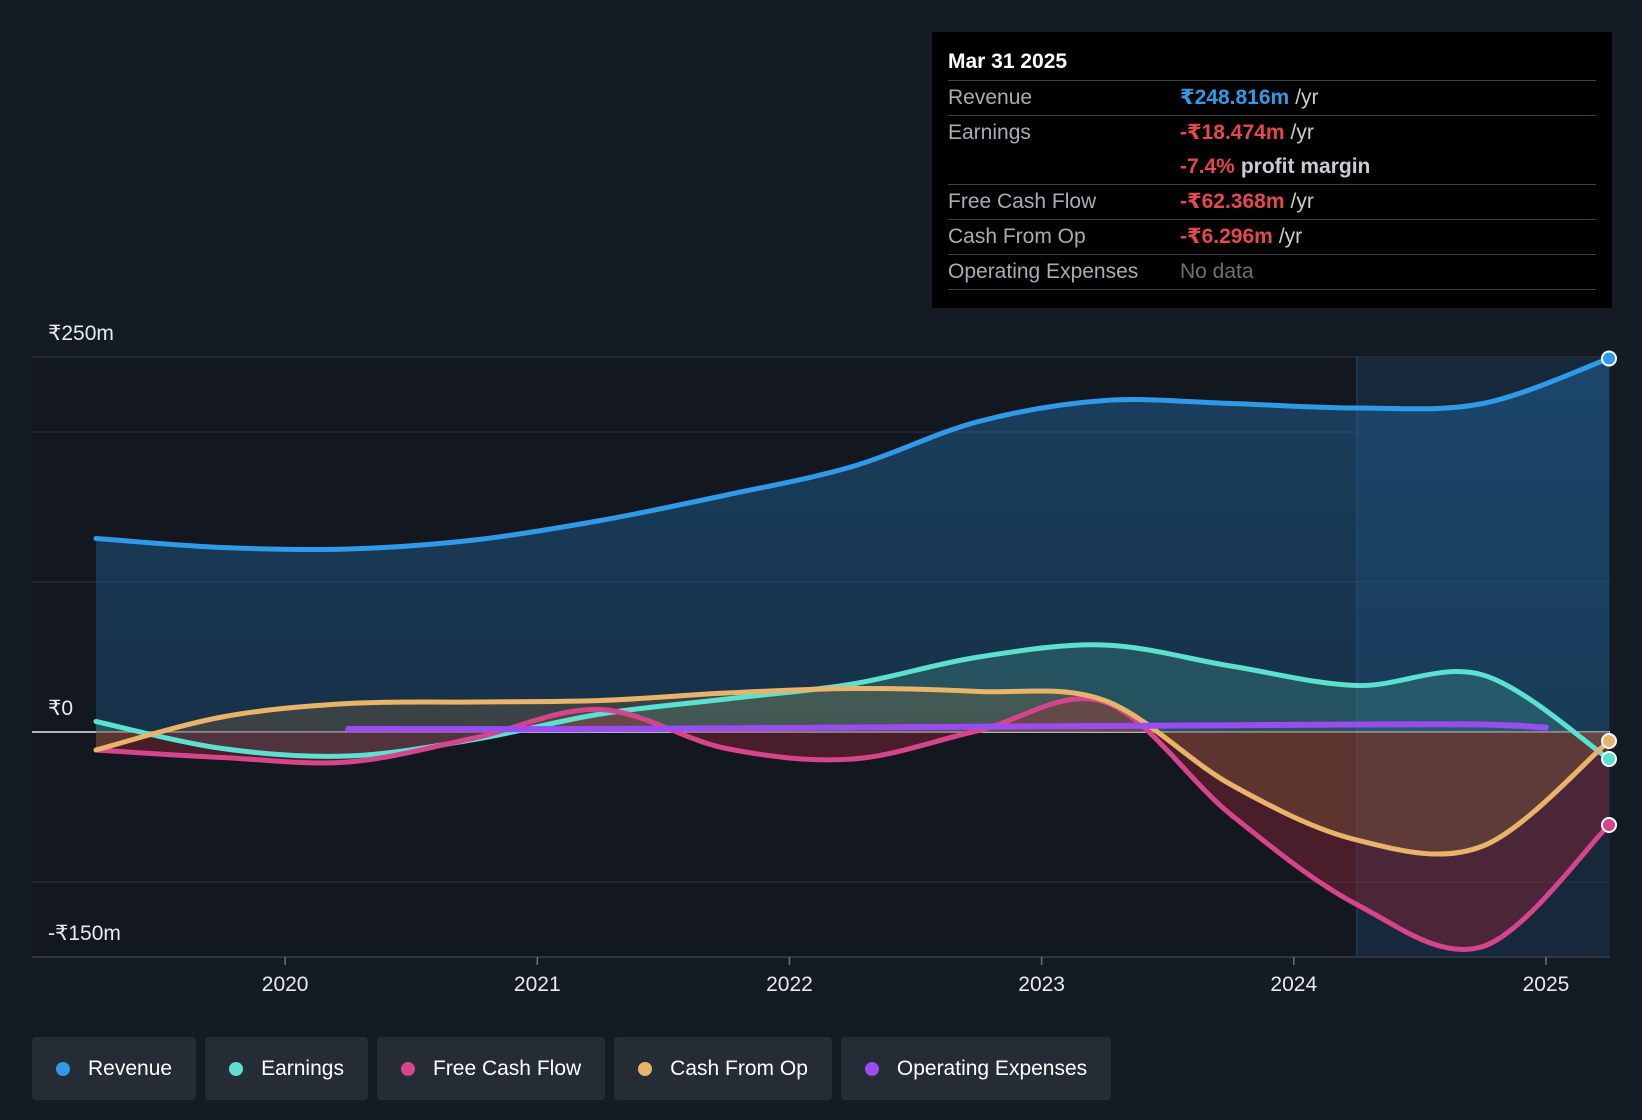  Describe the element at coordinates (1017, 236) in the screenshot. I see `tooltip-cfo-label: Cash From Op` at that location.